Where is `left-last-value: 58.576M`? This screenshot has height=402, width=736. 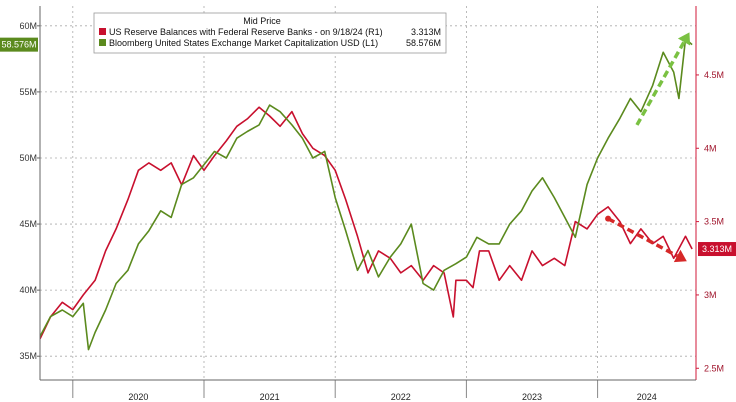 left-last-value: 58.576M is located at coordinates (18, 45).